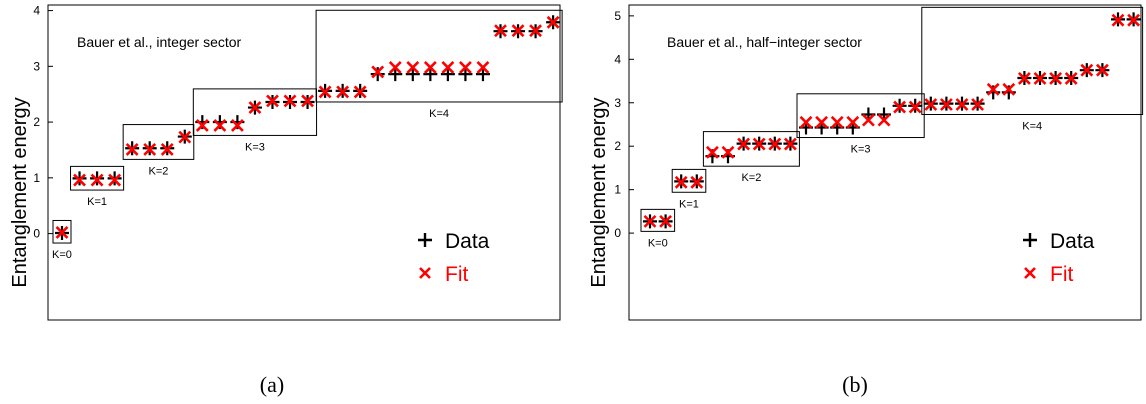 This screenshot has width=1146, height=404. I want to click on panel-caption: (a), so click(272, 384).